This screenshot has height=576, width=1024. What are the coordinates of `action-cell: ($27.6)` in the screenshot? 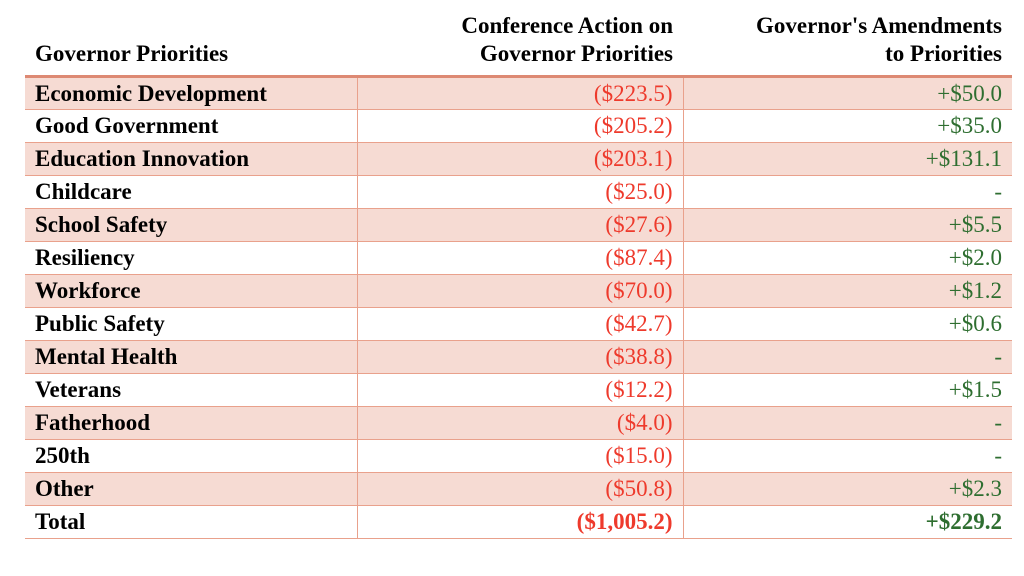 It's located at (520, 225).